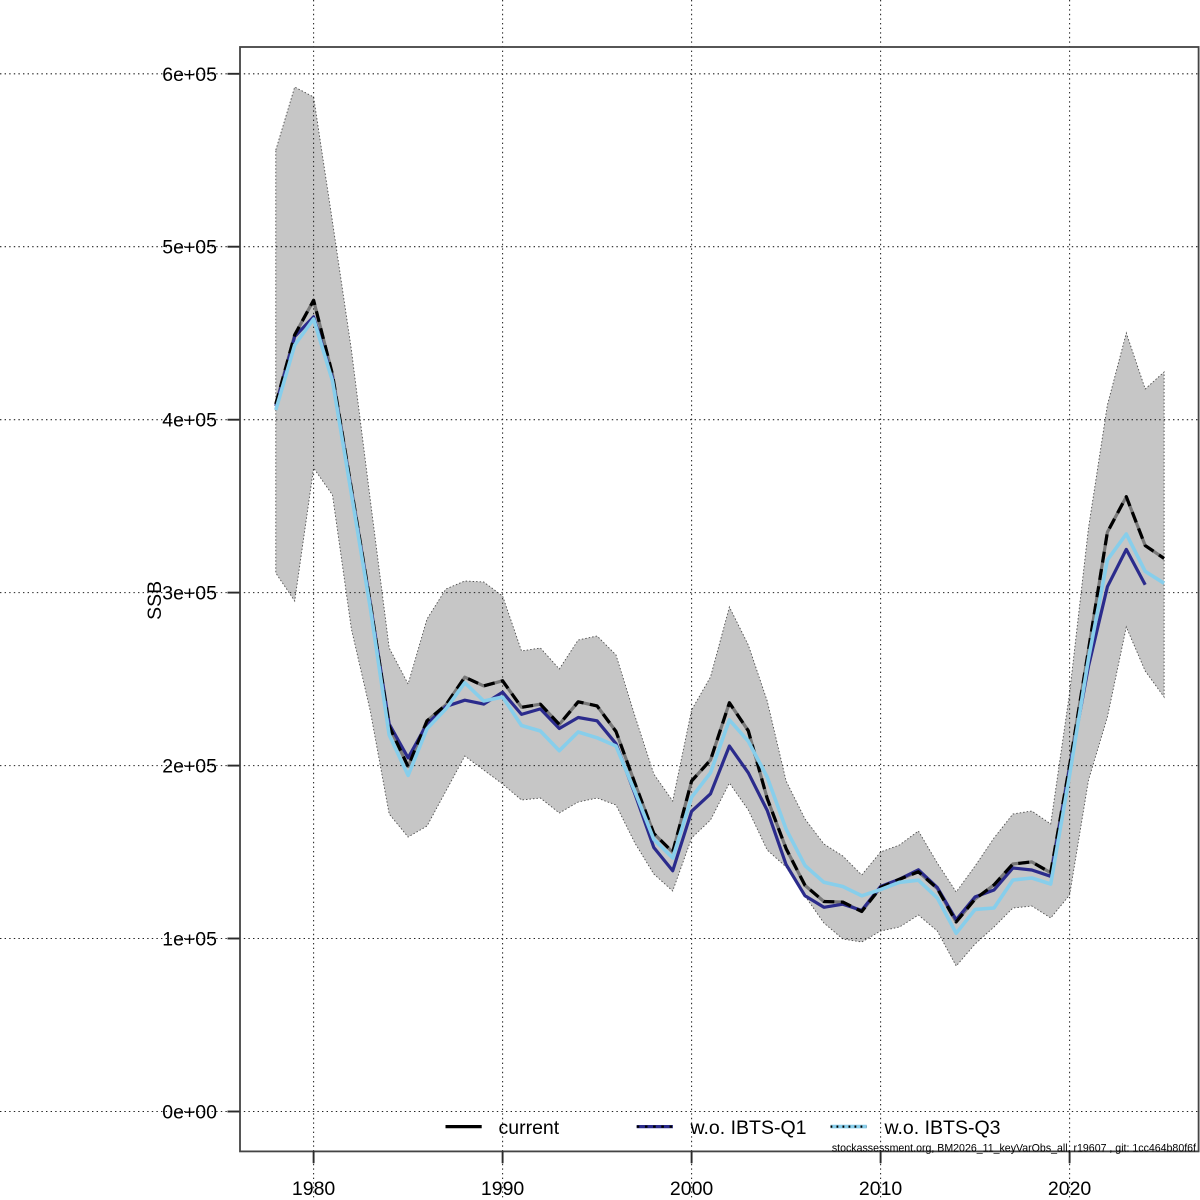 Image resolution: width=1200 pixels, height=1200 pixels. Describe the element at coordinates (1070, 1189) in the screenshot. I see `svg-text: 2020` at that location.